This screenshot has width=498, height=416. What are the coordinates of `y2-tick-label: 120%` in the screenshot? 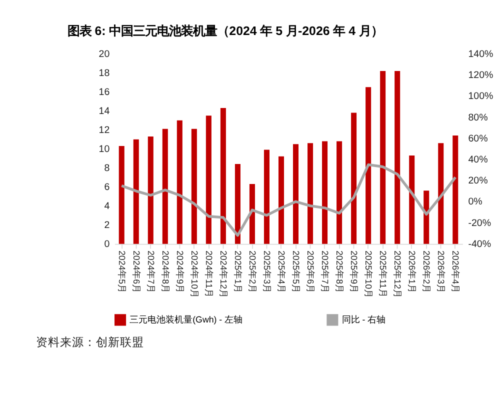 It's located at (481, 76).